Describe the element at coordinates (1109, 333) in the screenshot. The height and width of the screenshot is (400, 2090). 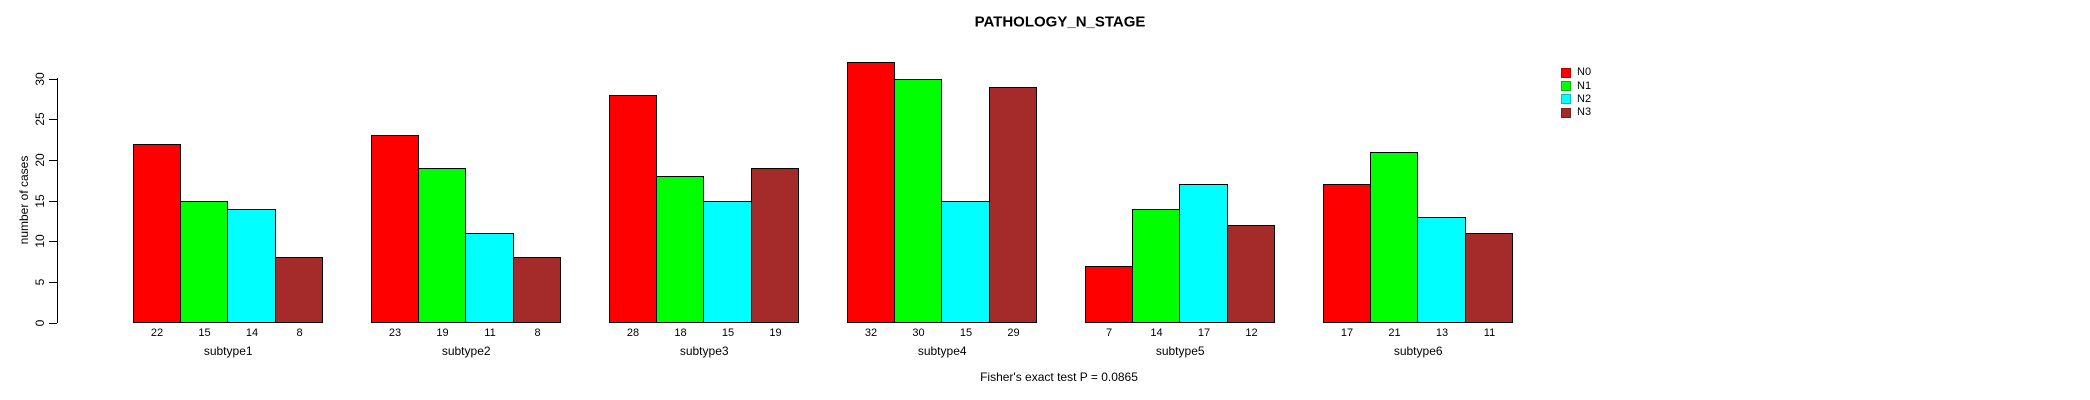
I see `bar-value-subtype5-N0: 7` at that location.